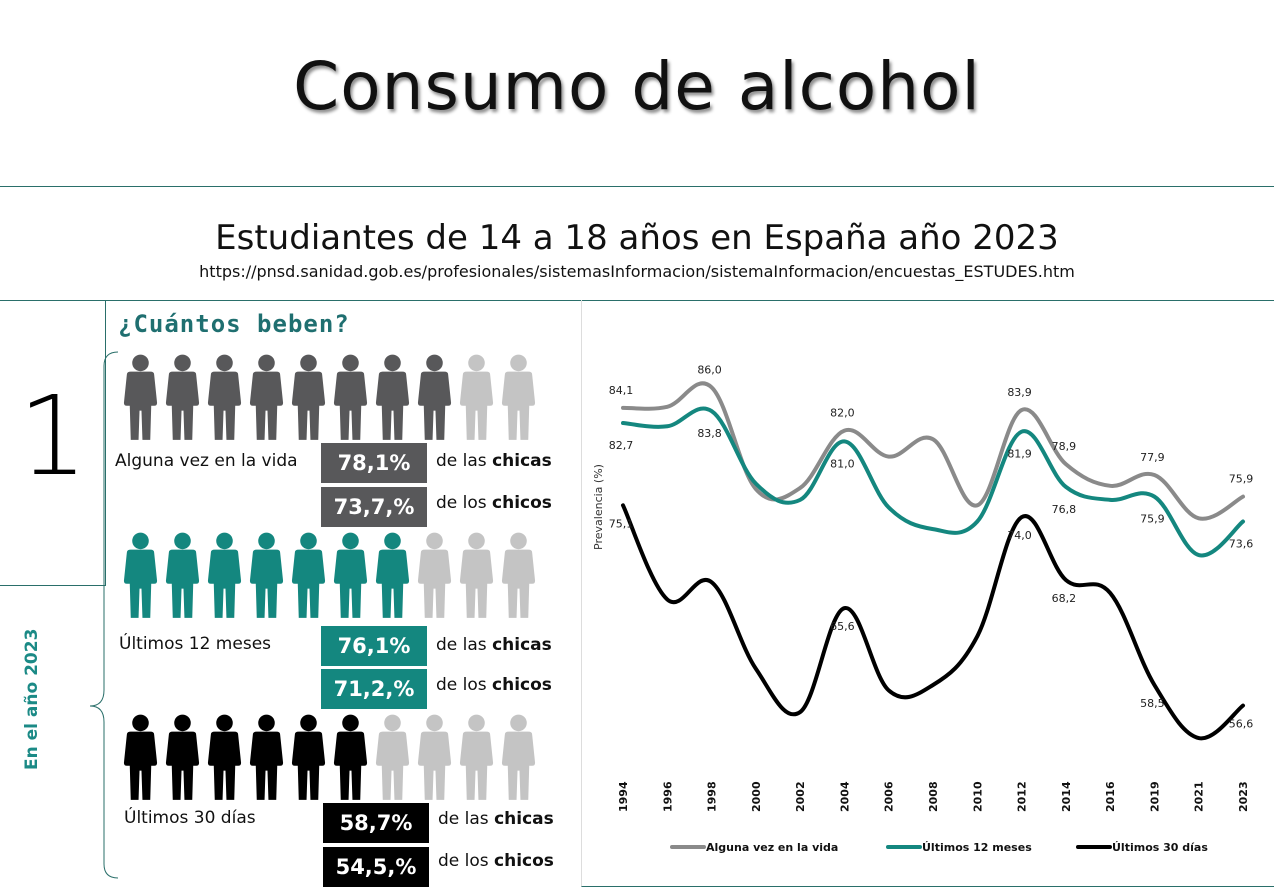 This screenshot has height=889, width=1274. I want to click on x-tick-label: 1994, so click(623, 796).